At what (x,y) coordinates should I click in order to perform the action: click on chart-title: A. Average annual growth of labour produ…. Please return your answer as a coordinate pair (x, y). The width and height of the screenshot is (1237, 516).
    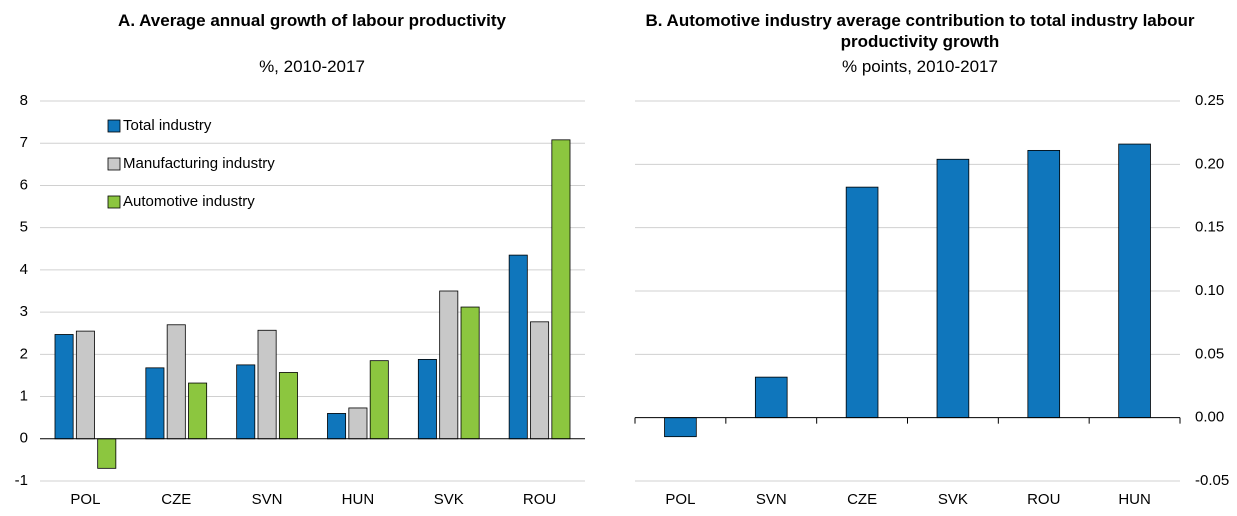
    Looking at the image, I should click on (312, 20).